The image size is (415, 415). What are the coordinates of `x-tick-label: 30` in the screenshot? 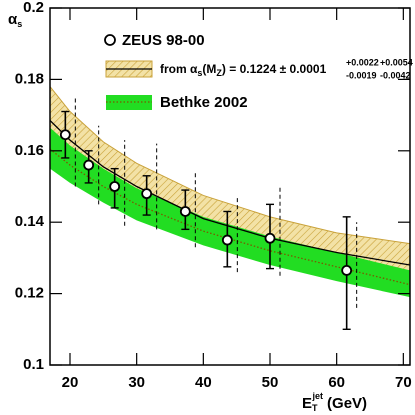 It's located at (136, 382).